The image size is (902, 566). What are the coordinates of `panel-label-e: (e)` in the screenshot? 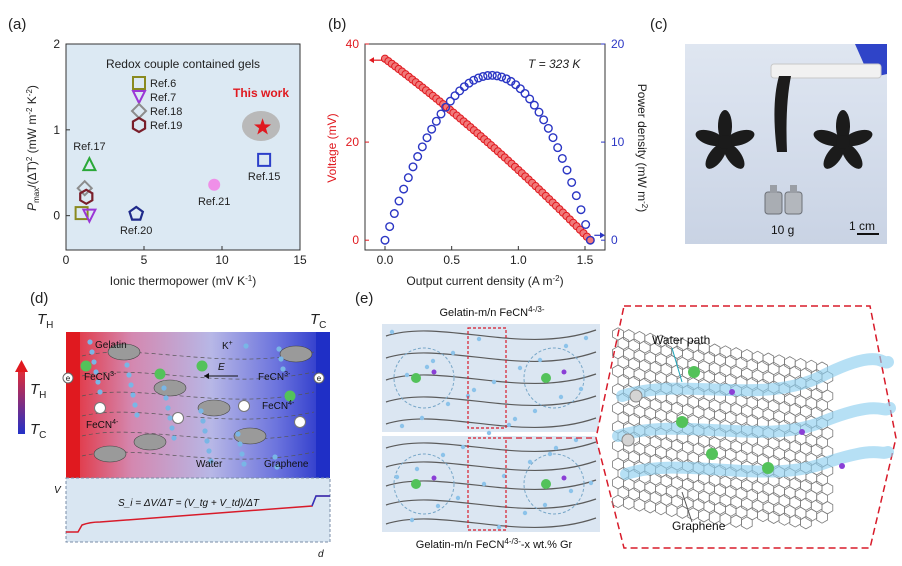 It's located at (364, 298).